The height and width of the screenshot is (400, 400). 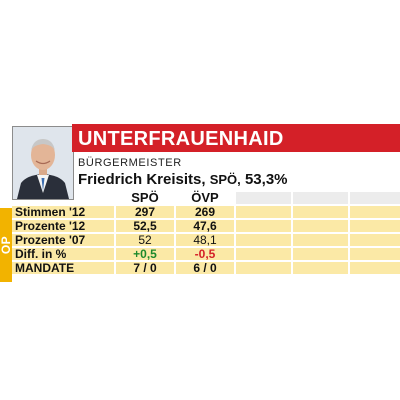 I want to click on mayor-portrait-icon, so click(x=43, y=163).